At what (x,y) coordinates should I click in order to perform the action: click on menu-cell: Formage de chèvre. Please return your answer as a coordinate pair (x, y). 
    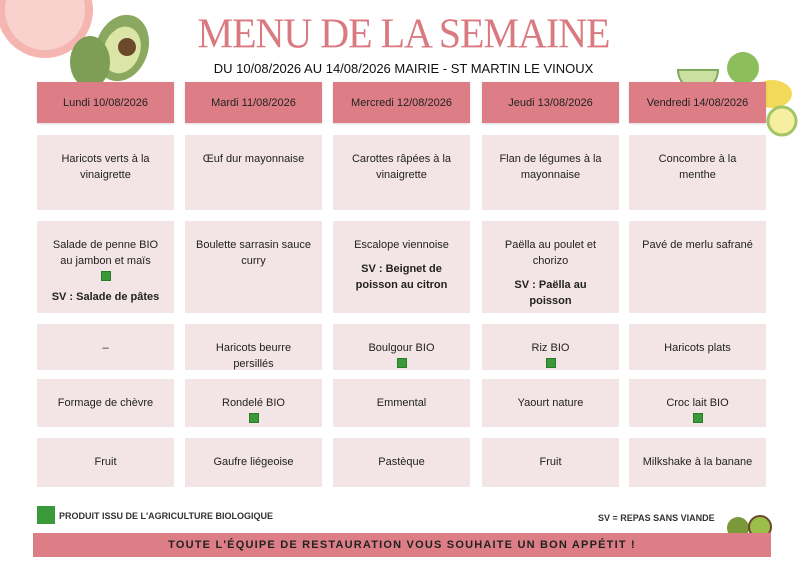
    Looking at the image, I should click on (105, 403).